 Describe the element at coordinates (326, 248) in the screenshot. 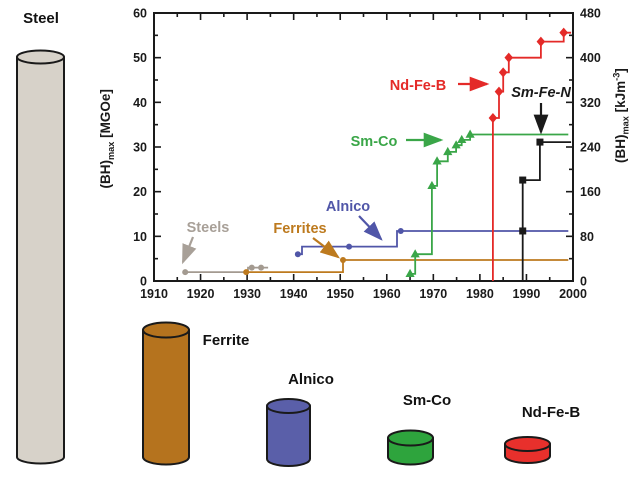

I see `annotation-ferrites-arrow` at that location.